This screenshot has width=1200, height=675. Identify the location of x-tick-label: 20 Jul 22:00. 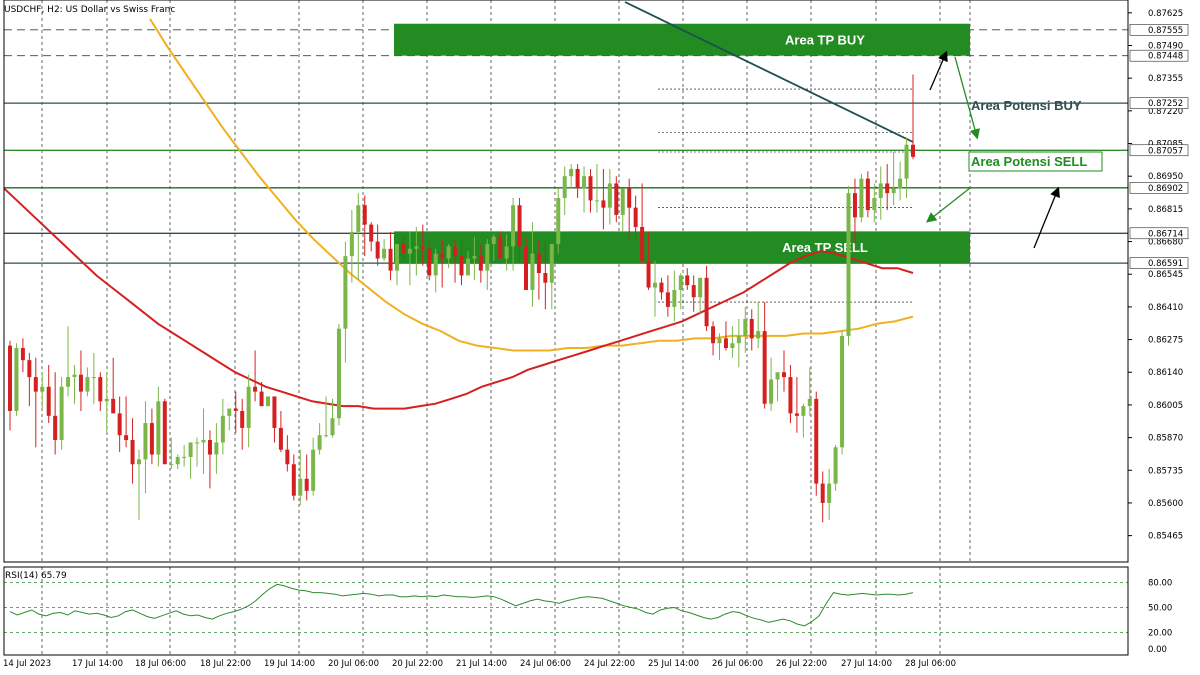
(417, 664).